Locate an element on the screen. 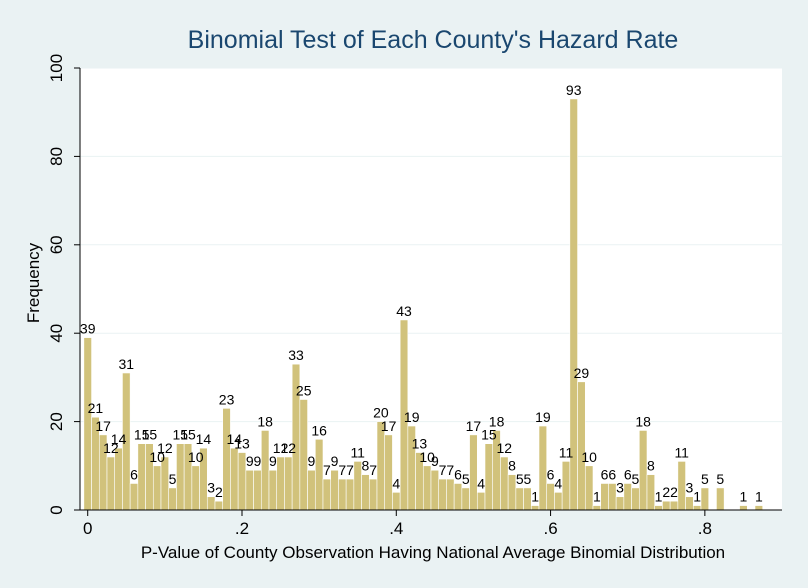 This screenshot has width=808, height=588. data-label-20: 13 is located at coordinates (242, 444).